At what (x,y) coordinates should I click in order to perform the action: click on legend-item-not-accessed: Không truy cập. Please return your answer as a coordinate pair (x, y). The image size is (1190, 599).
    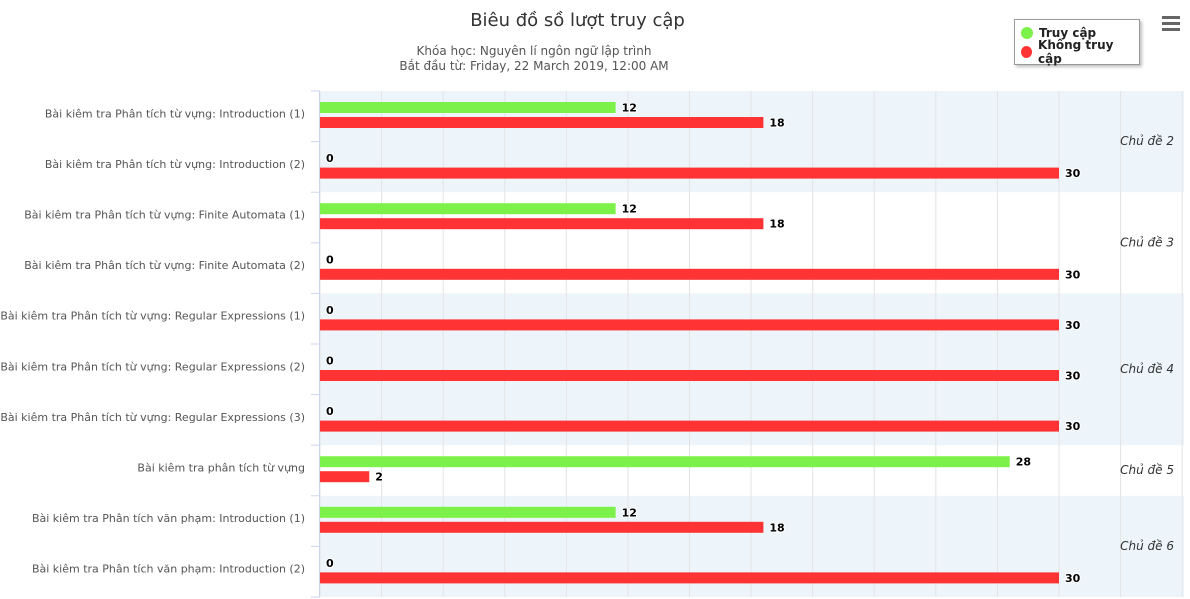
    Looking at the image, I should click on (1077, 52).